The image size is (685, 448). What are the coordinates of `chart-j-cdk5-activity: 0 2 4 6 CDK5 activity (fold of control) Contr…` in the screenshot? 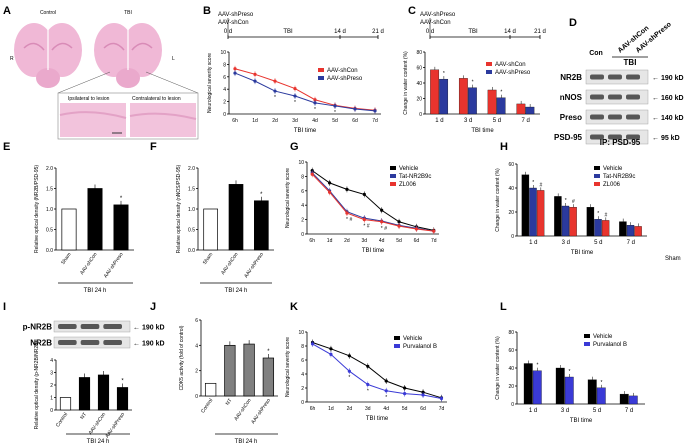 It's located at (228, 371).